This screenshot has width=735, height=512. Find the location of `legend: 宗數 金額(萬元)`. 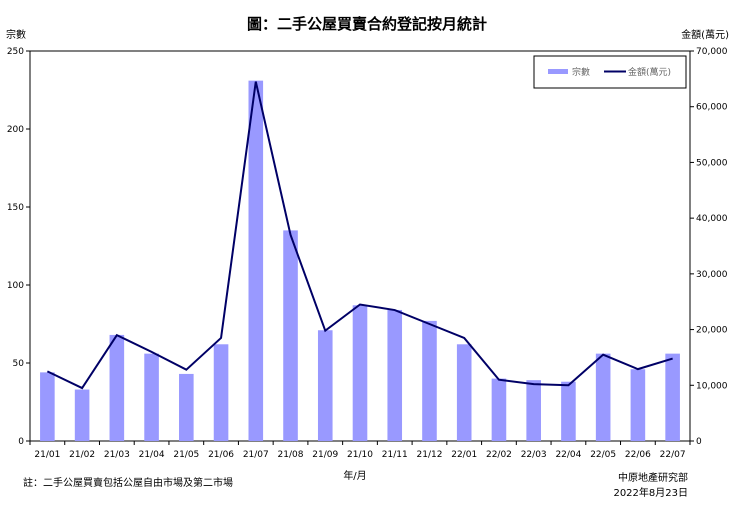

legend: 宗數 金額(萬元) is located at coordinates (610, 72).